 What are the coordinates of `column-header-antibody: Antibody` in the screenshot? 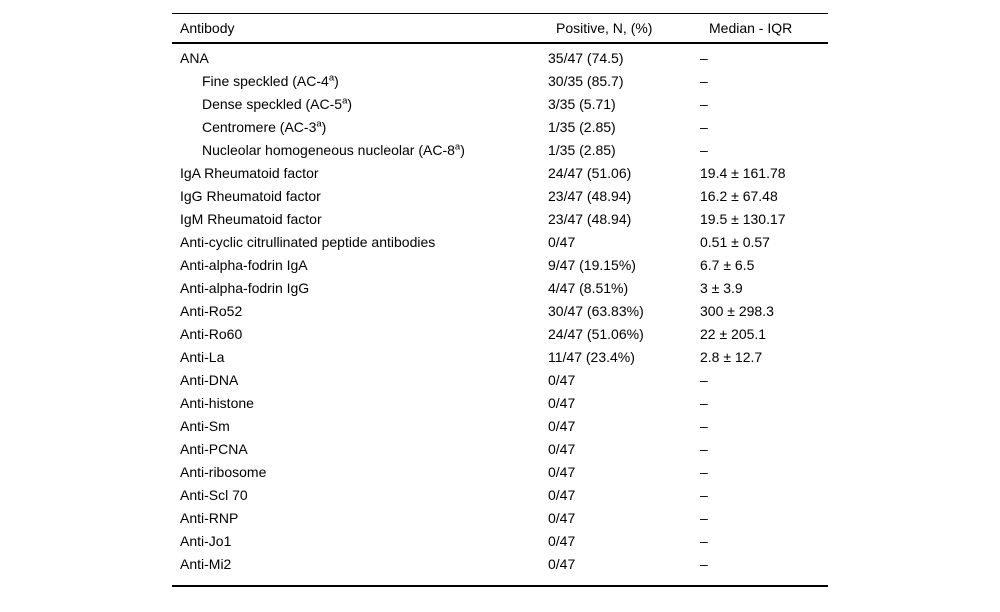 It's located at (360, 28).